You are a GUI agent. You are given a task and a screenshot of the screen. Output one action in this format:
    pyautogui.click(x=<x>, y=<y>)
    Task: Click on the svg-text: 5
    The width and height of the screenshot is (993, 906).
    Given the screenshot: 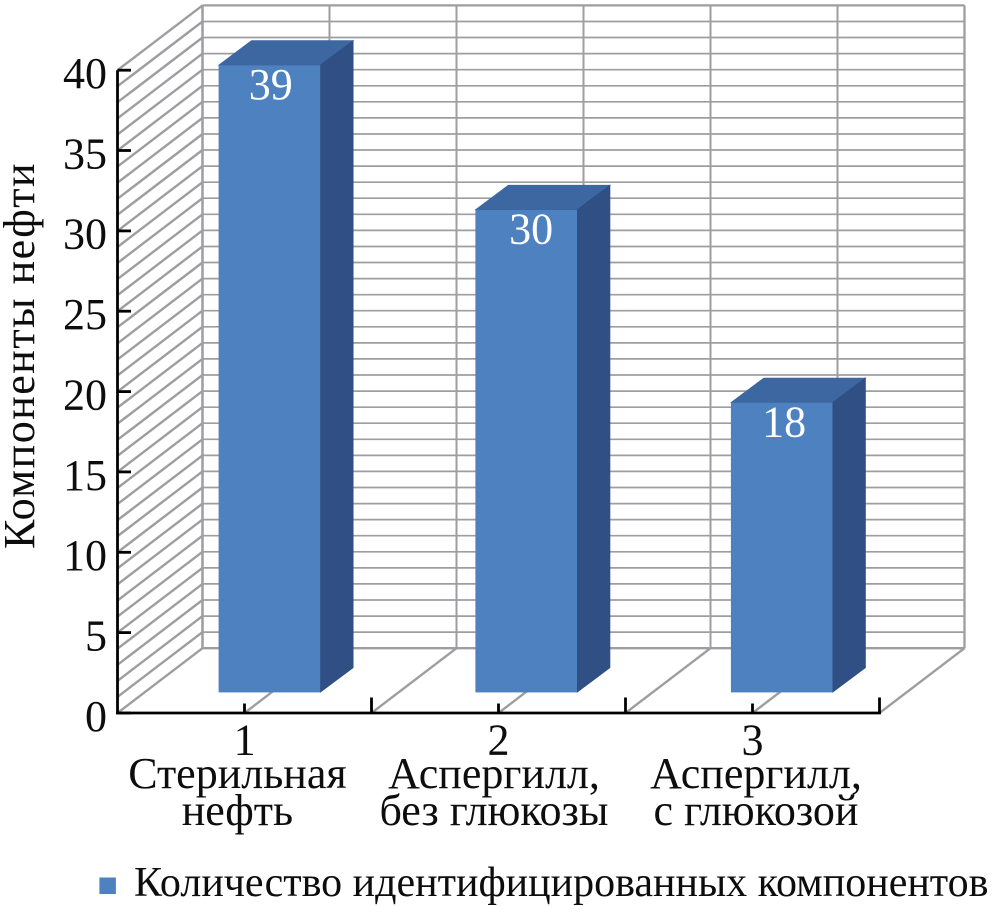 What is the action you would take?
    pyautogui.click(x=96, y=635)
    